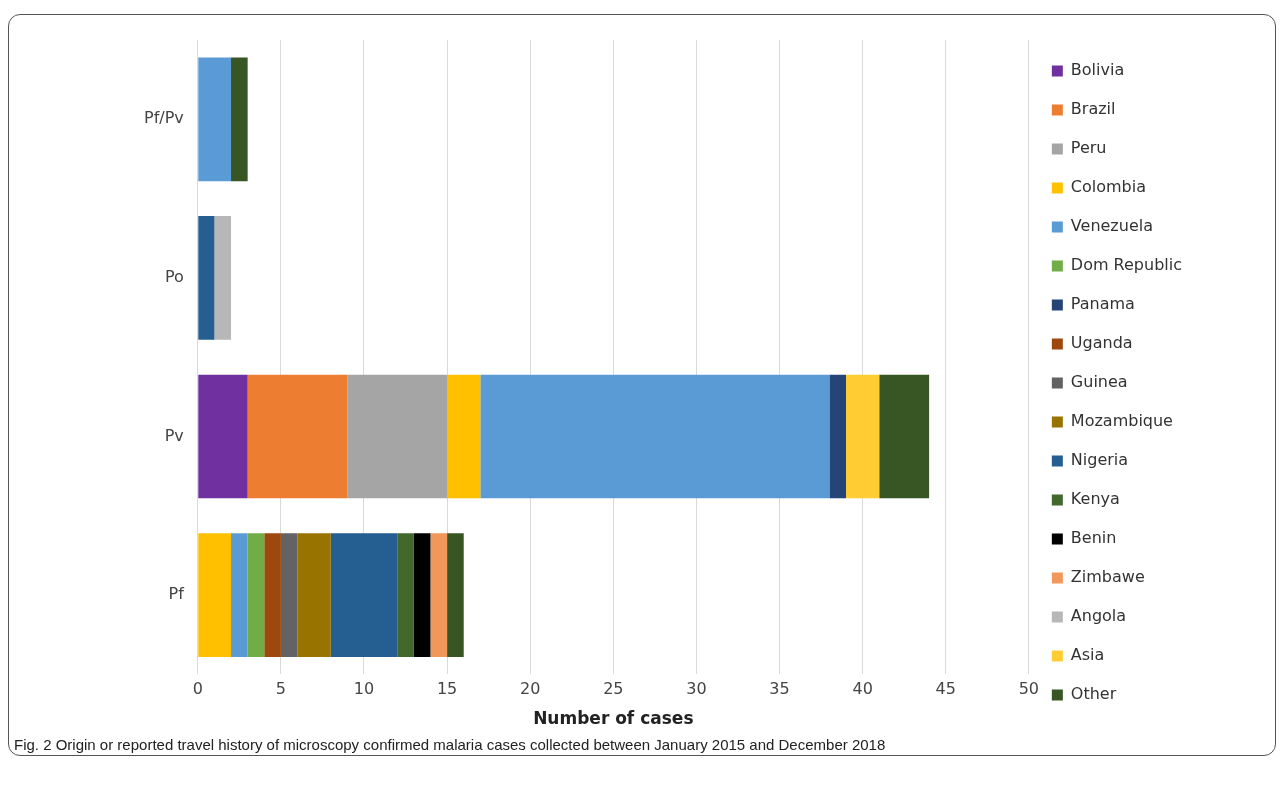 The image size is (1282, 791). What do you see at coordinates (1112, 226) in the screenshot?
I see `legend-label: Venezuela` at bounding box center [1112, 226].